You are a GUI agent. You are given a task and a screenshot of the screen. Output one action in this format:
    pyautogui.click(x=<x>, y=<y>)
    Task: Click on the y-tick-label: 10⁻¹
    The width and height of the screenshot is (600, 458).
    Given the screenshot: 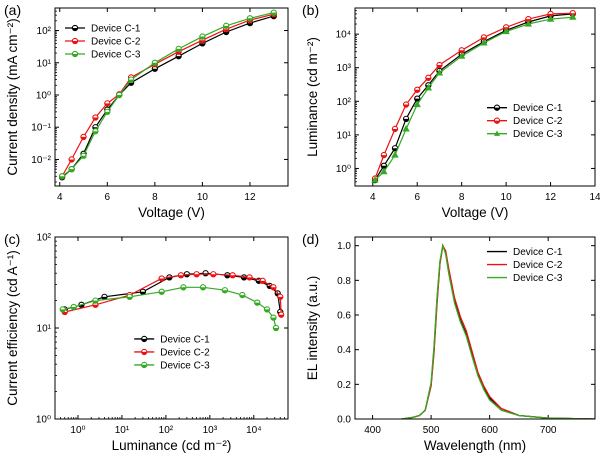 What is the action you would take?
    pyautogui.click(x=41, y=128)
    